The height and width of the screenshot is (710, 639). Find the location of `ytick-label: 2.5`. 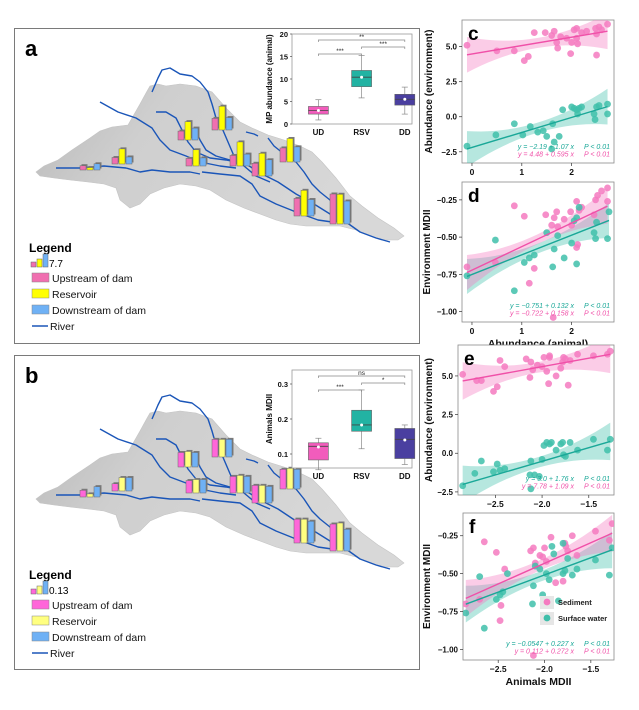

ytick-label: 2.5 is located at coordinates (448, 415).